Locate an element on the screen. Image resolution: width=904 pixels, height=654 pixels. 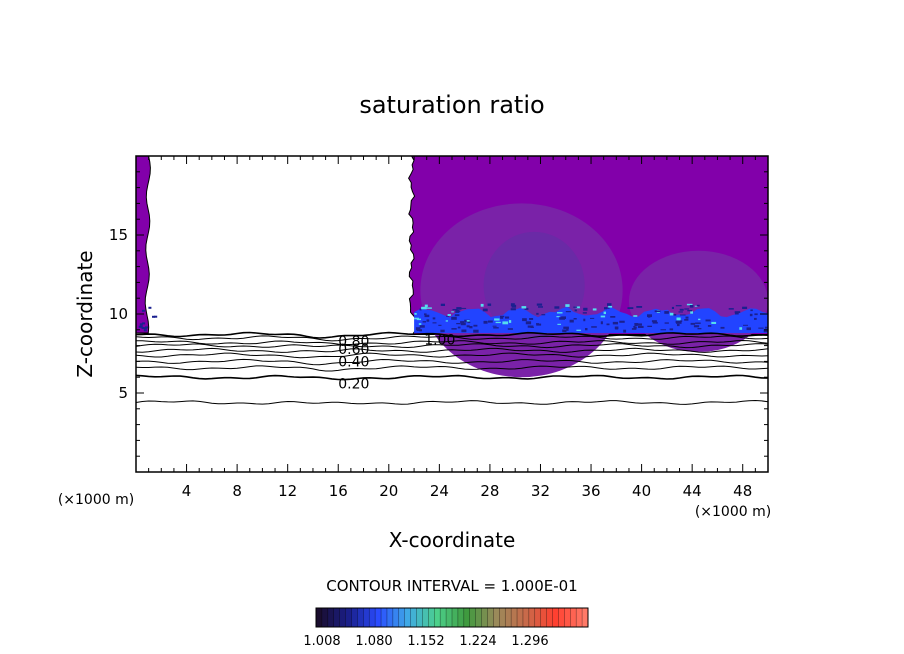
contour-line-0.40 is located at coordinates (452, 362).